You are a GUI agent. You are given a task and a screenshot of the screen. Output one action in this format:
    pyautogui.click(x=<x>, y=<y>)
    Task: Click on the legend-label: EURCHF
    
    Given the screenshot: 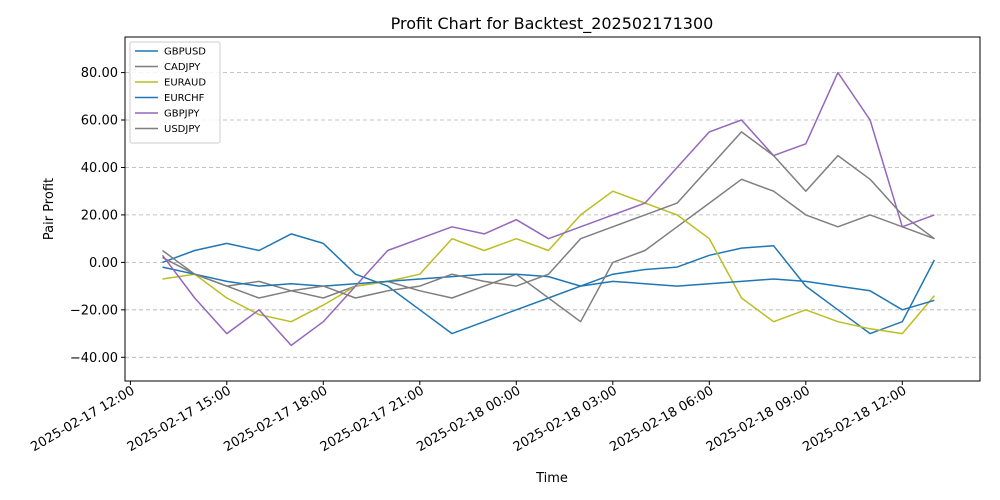 What is the action you would take?
    pyautogui.click(x=184, y=98)
    